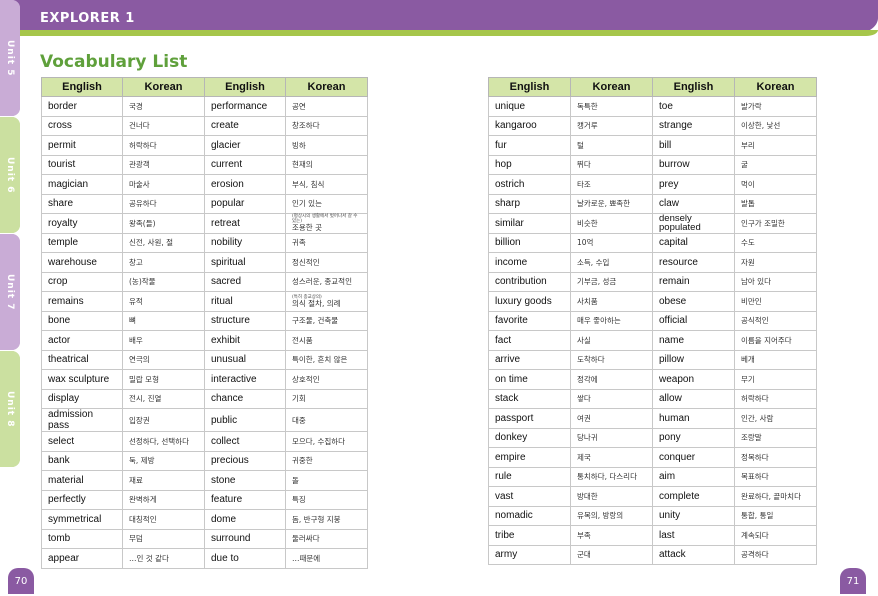 Image resolution: width=878 pixels, height=596 pixels. I want to click on korean-meaning: 빙하, so click(326, 145).